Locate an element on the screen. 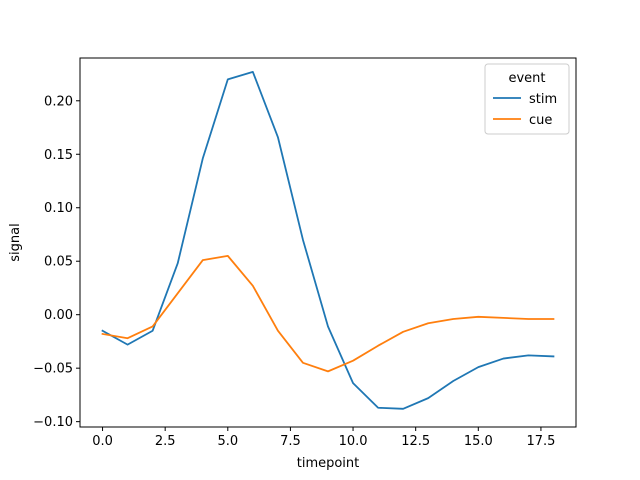 This screenshot has width=640, height=480. legend: event stim cue is located at coordinates (527, 99).